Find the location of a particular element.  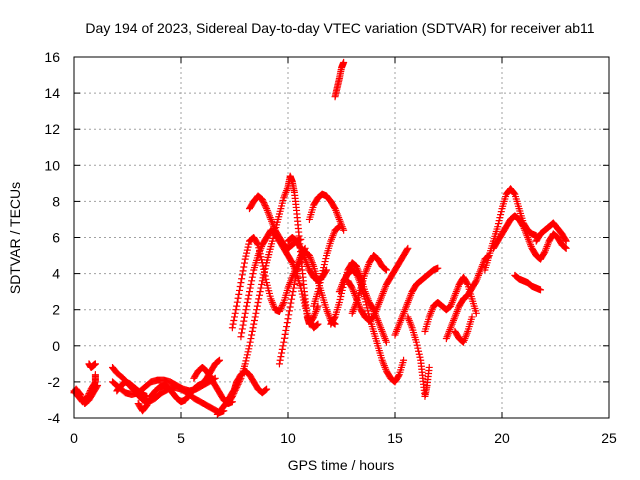

series-arc-g is located at coordinates (132, 389).